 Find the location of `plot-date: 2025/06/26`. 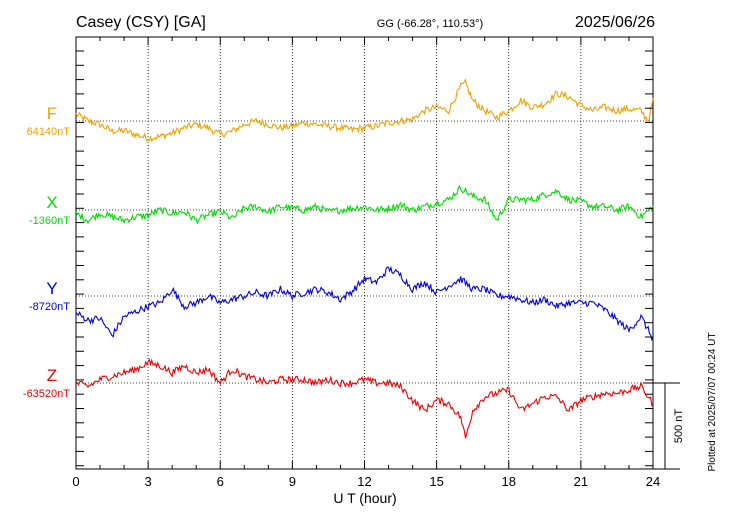

plot-date: 2025/06/26 is located at coordinates (615, 22).